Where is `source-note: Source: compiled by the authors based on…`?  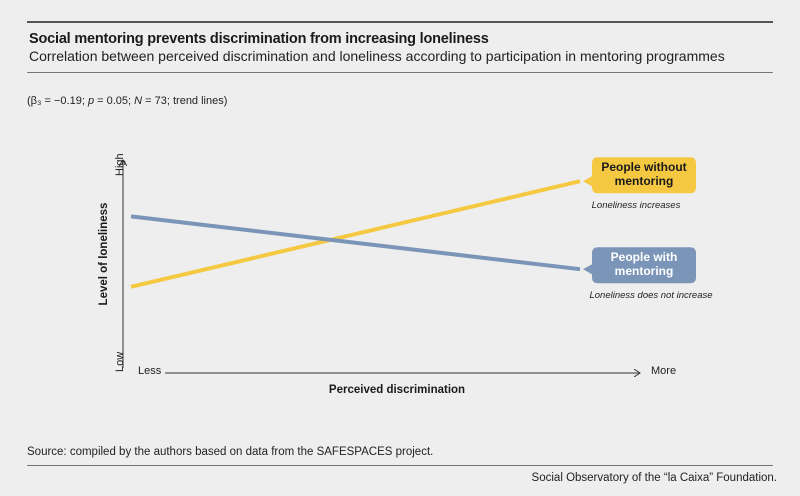
source-note: Source: compiled by the authors based on… is located at coordinates (230, 452).